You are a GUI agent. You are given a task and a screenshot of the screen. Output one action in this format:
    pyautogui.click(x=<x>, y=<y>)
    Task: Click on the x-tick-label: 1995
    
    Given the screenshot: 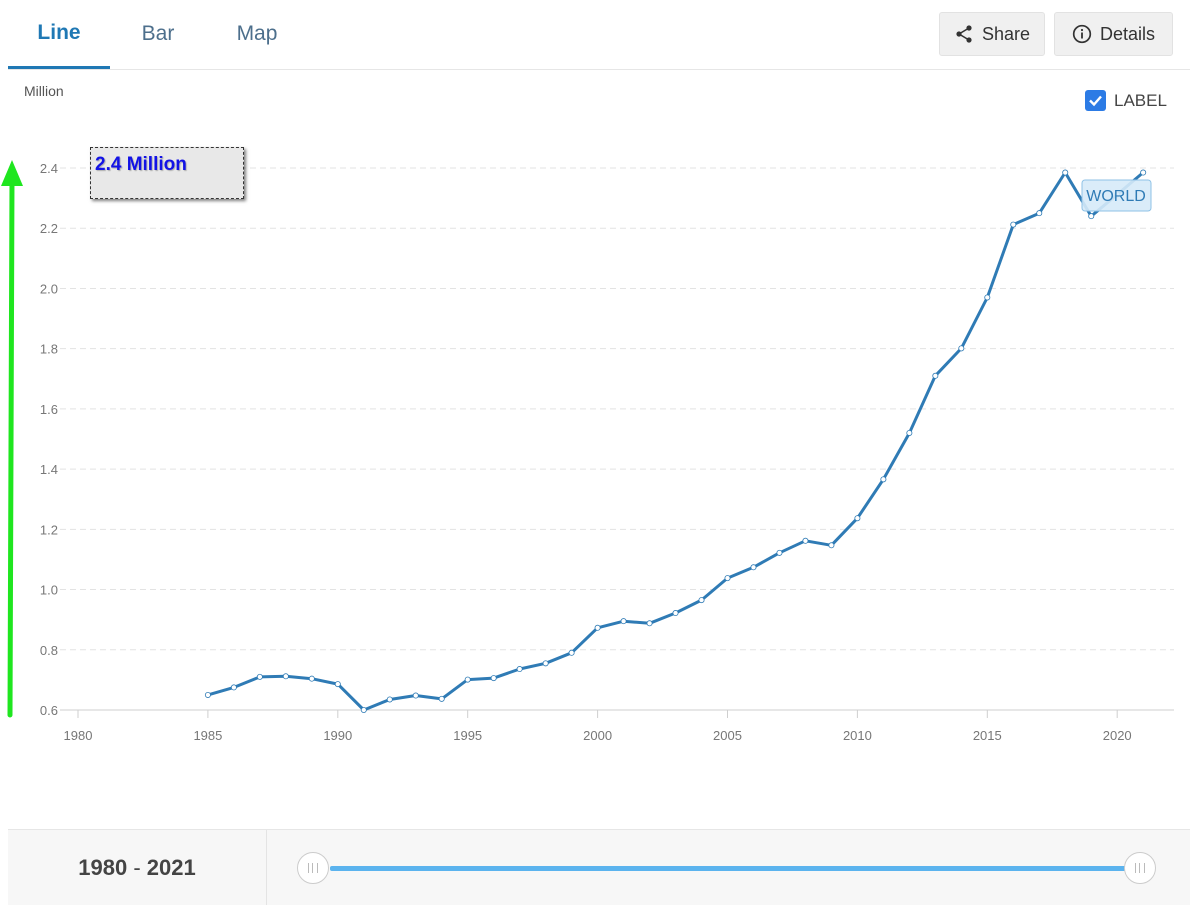 What is the action you would take?
    pyautogui.click(x=467, y=735)
    